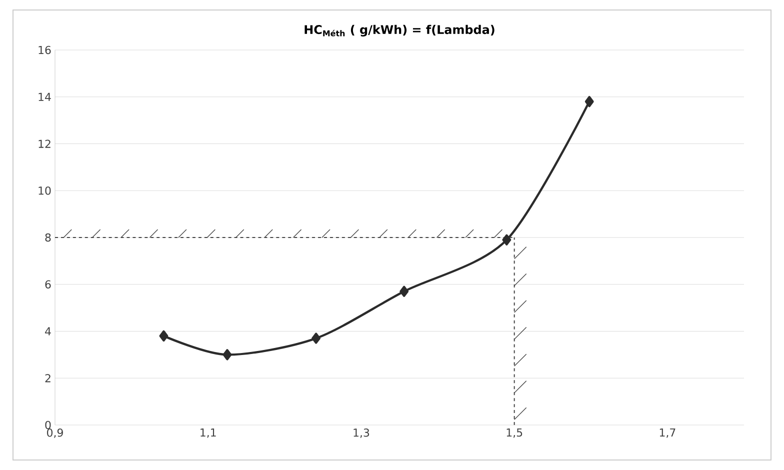 This screenshot has height=470, width=784. I want to click on y-tick-label: 16, so click(44, 50).